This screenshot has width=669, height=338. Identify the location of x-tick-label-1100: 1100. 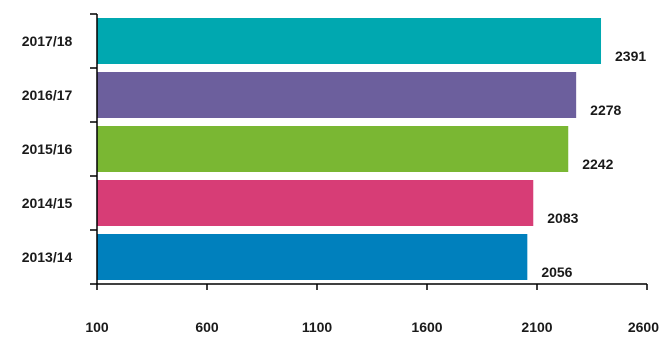
(317, 327).